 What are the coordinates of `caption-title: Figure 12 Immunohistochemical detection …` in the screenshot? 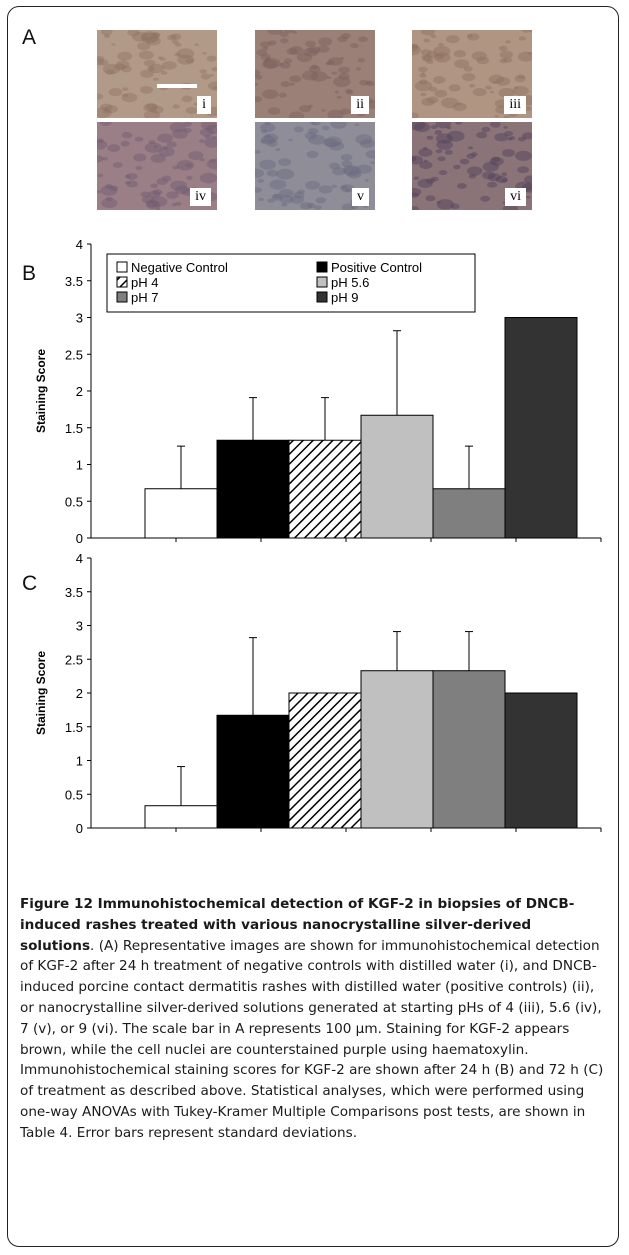 It's located at (297, 925).